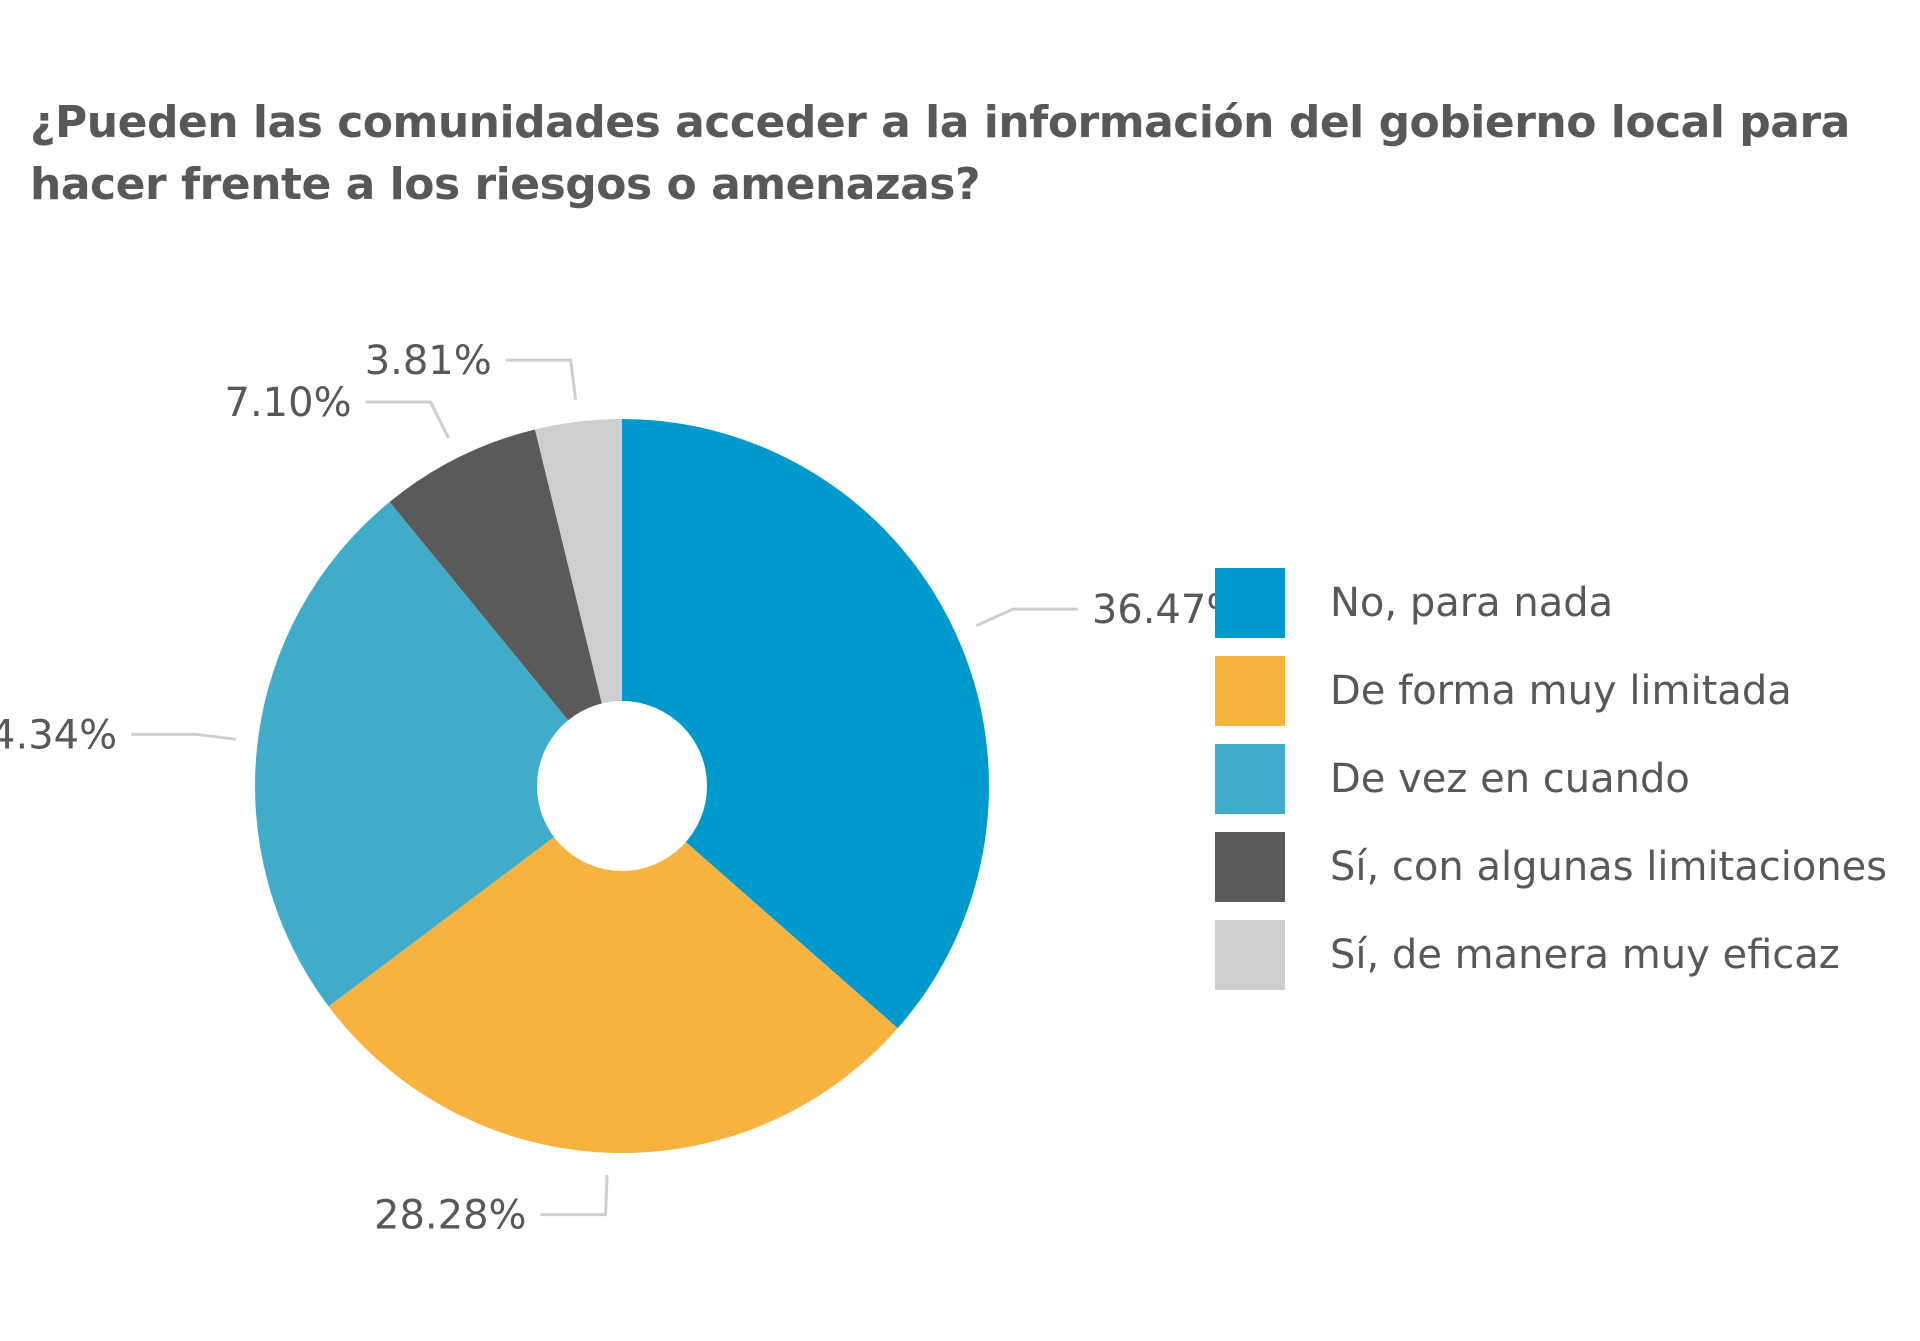 Image resolution: width=1920 pixels, height=1341 pixels. Describe the element at coordinates (1561, 691) in the screenshot. I see `legend-label: De forma muy limitada` at that location.